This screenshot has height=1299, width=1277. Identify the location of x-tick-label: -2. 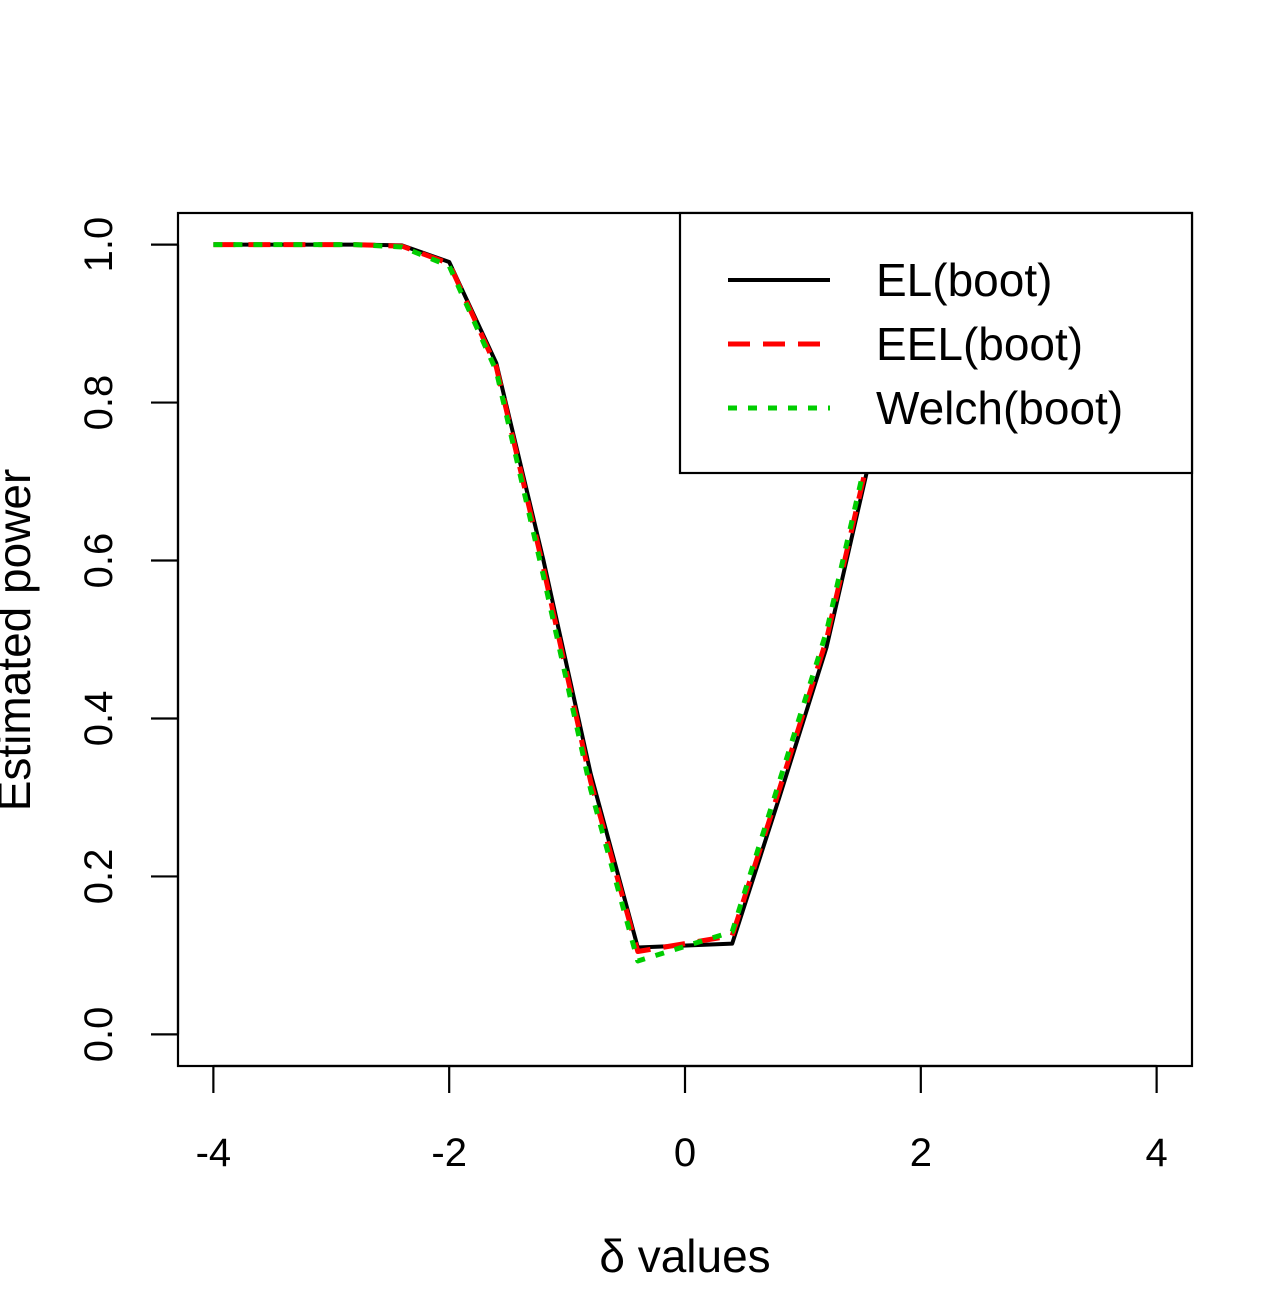
(449, 1153).